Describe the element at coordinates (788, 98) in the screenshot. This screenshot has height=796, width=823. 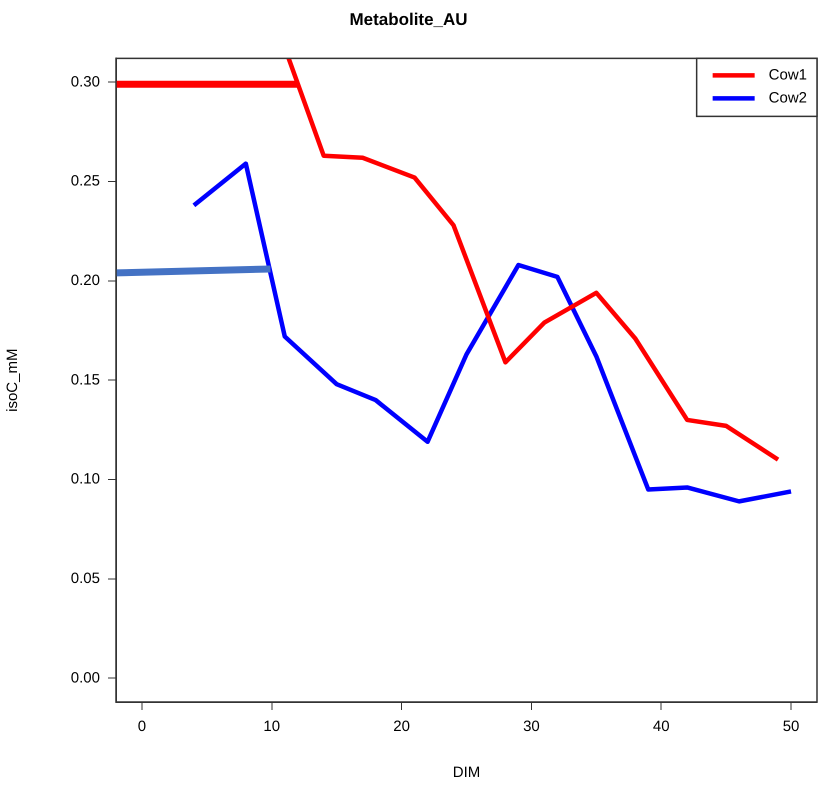
I see `legend-label: Cow2` at that location.